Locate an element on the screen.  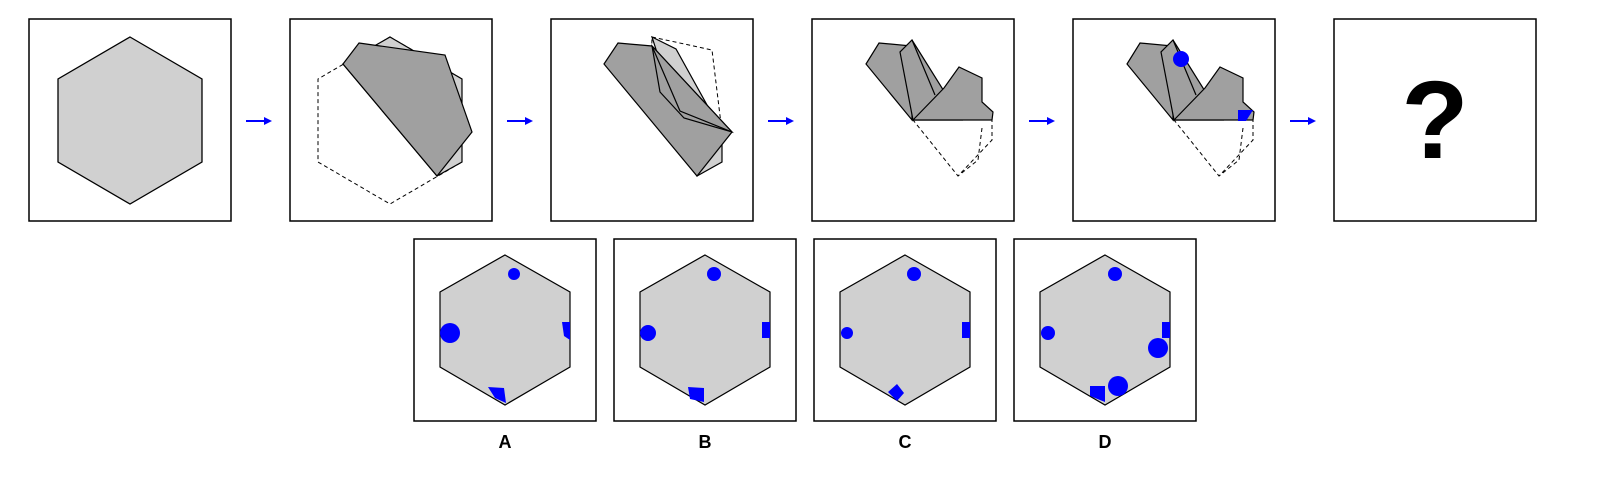
question-panel: ? is located at coordinates (1435, 120).